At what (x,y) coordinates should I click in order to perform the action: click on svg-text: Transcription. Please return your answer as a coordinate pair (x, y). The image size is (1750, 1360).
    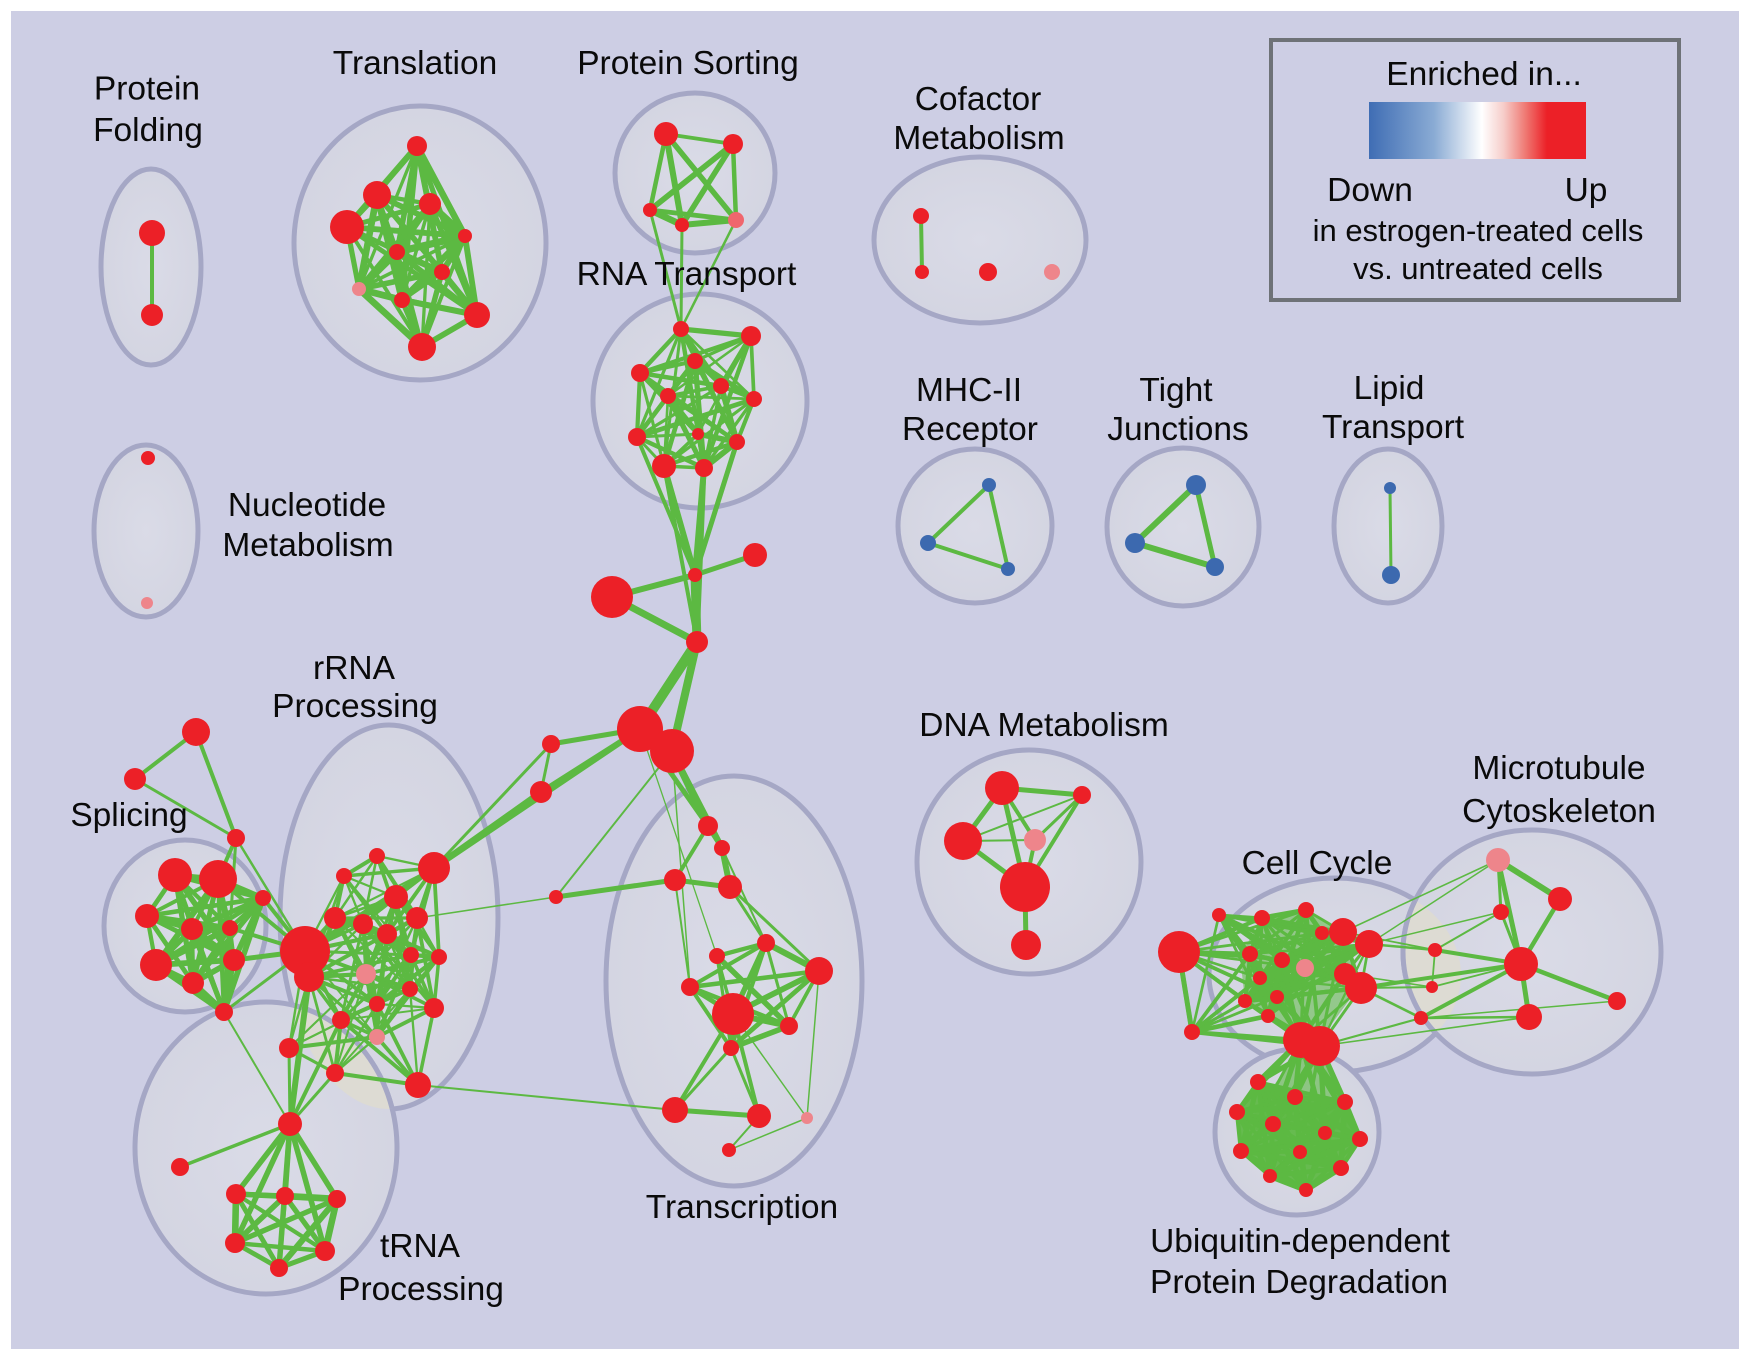
    Looking at the image, I should click on (742, 1207).